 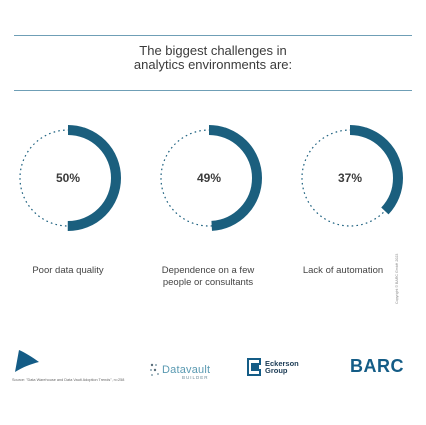 What do you see at coordinates (276, 370) in the screenshot?
I see `eckerson-logo-line-2: Group` at bounding box center [276, 370].